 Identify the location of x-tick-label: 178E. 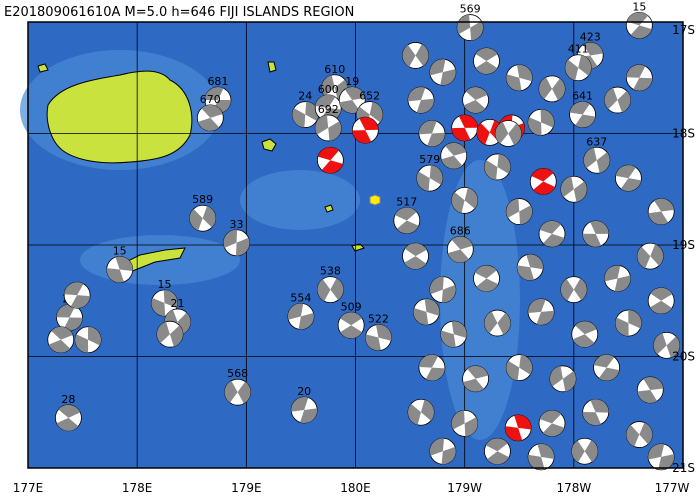
(137, 488).